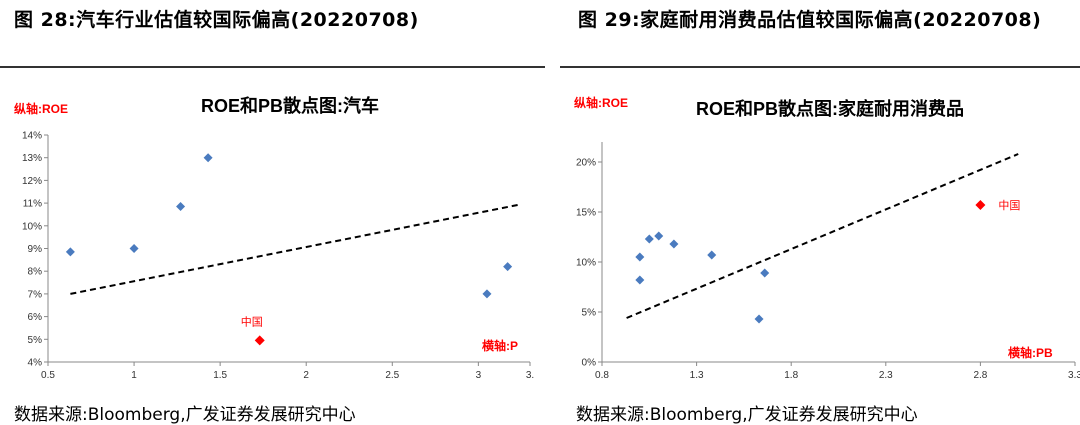  Describe the element at coordinates (32, 181) in the screenshot. I see `y-tick-label: 12%` at that location.